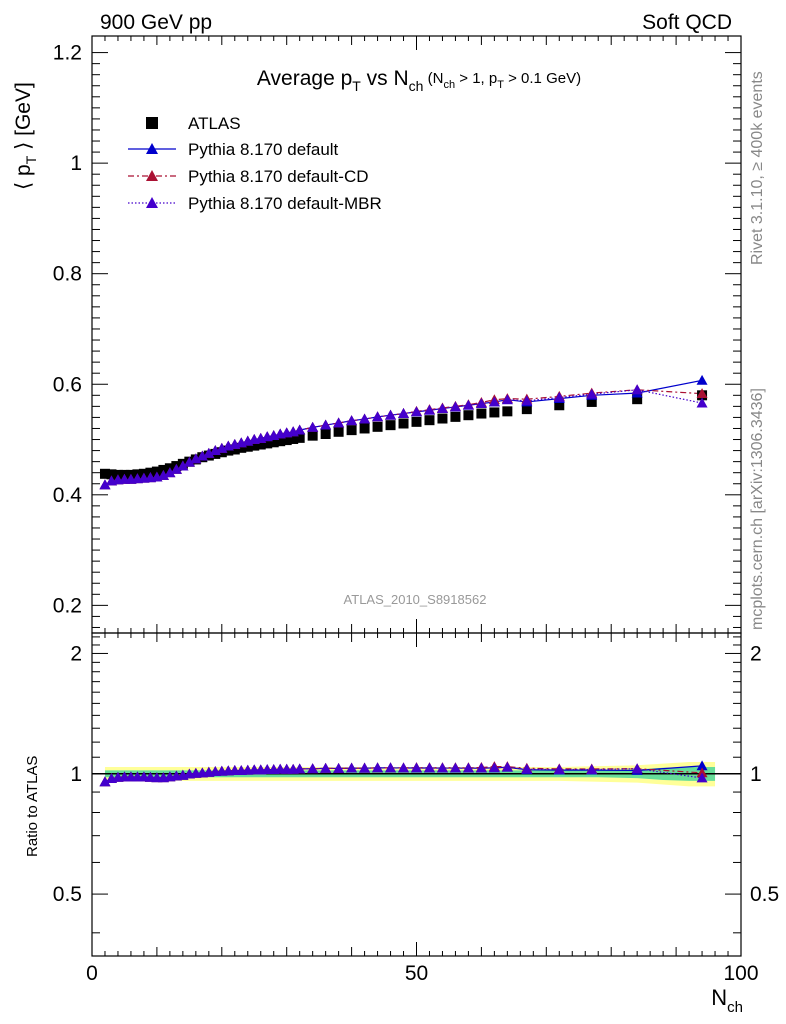 Image resolution: width=786 pixels, height=1024 pixels. Describe the element at coordinates (757, 509) in the screenshot. I see `mcplots-label: mcplots.cern.ch [arXiv:1306.3436]` at that location.